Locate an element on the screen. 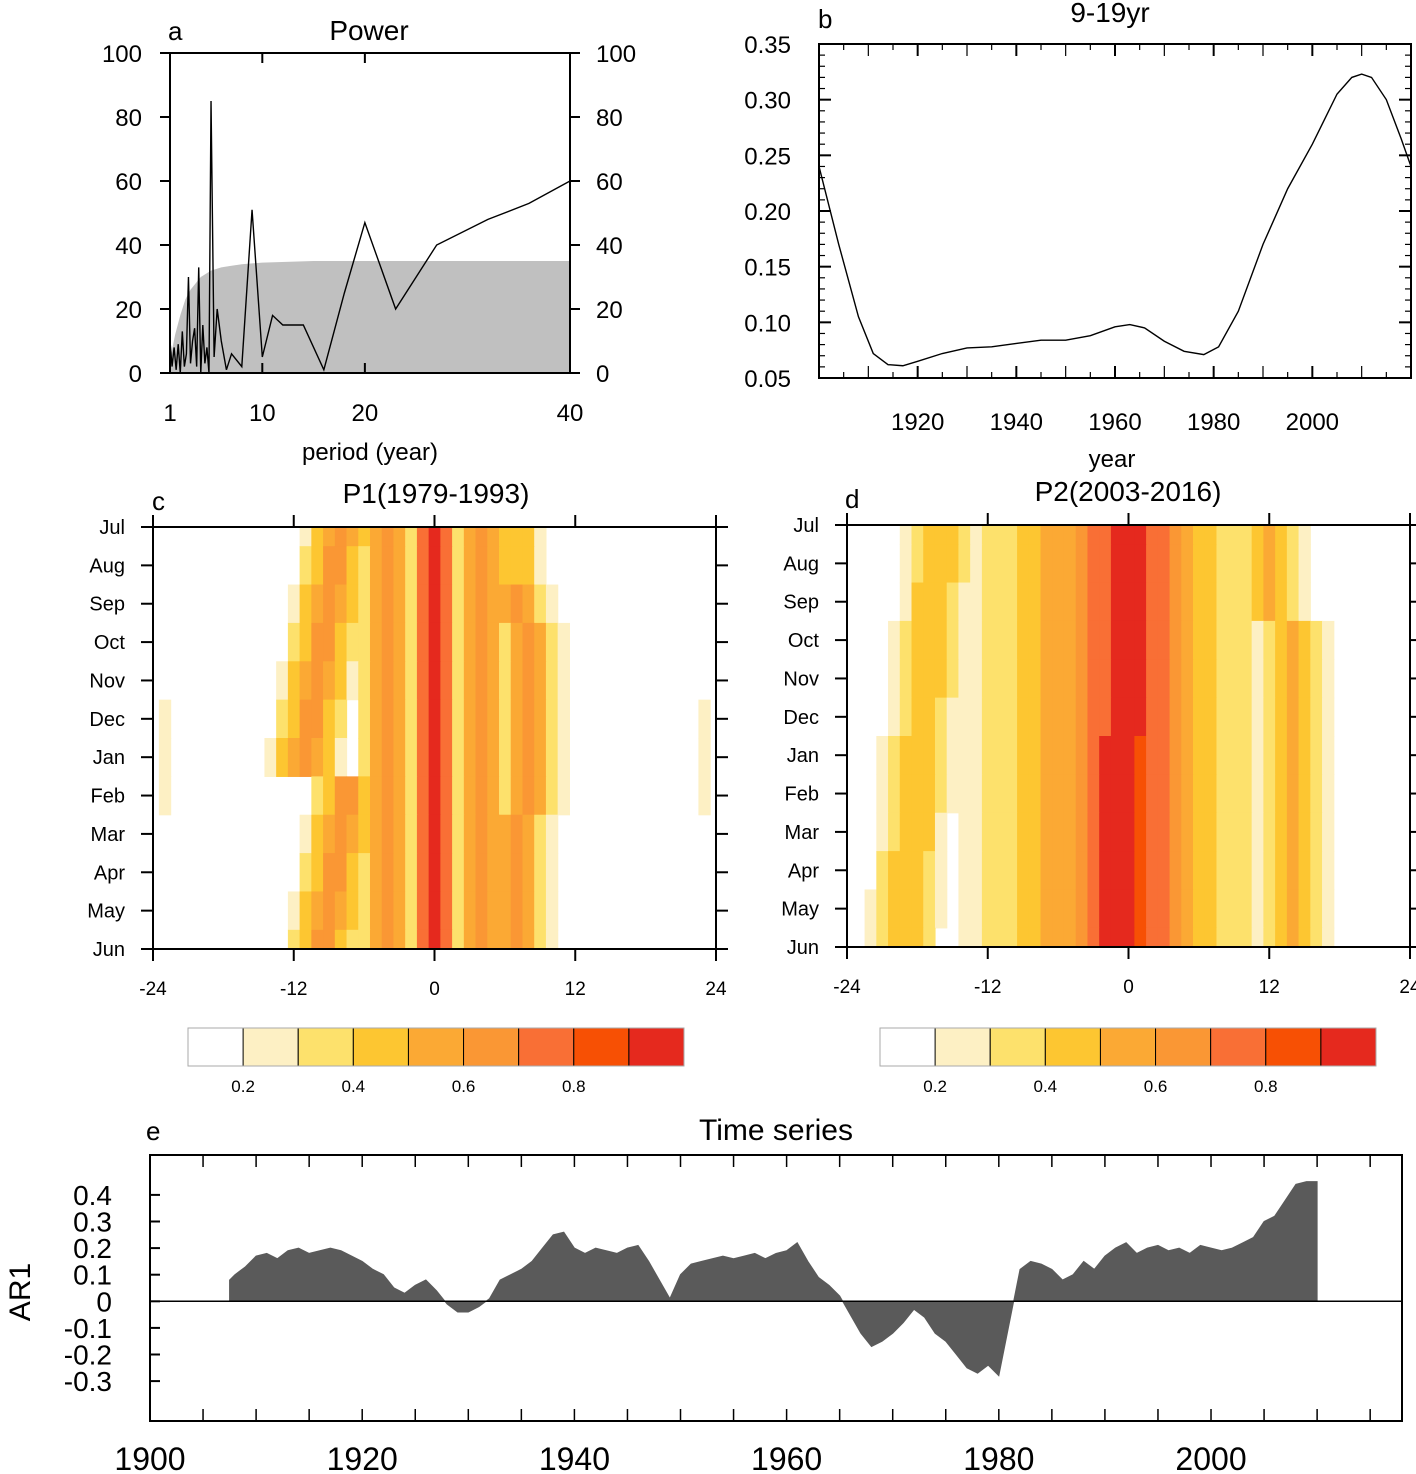 Image resolution: width=1416 pixels, height=1474 pixels. a-ytick-label-left: 20 is located at coordinates (128, 310).